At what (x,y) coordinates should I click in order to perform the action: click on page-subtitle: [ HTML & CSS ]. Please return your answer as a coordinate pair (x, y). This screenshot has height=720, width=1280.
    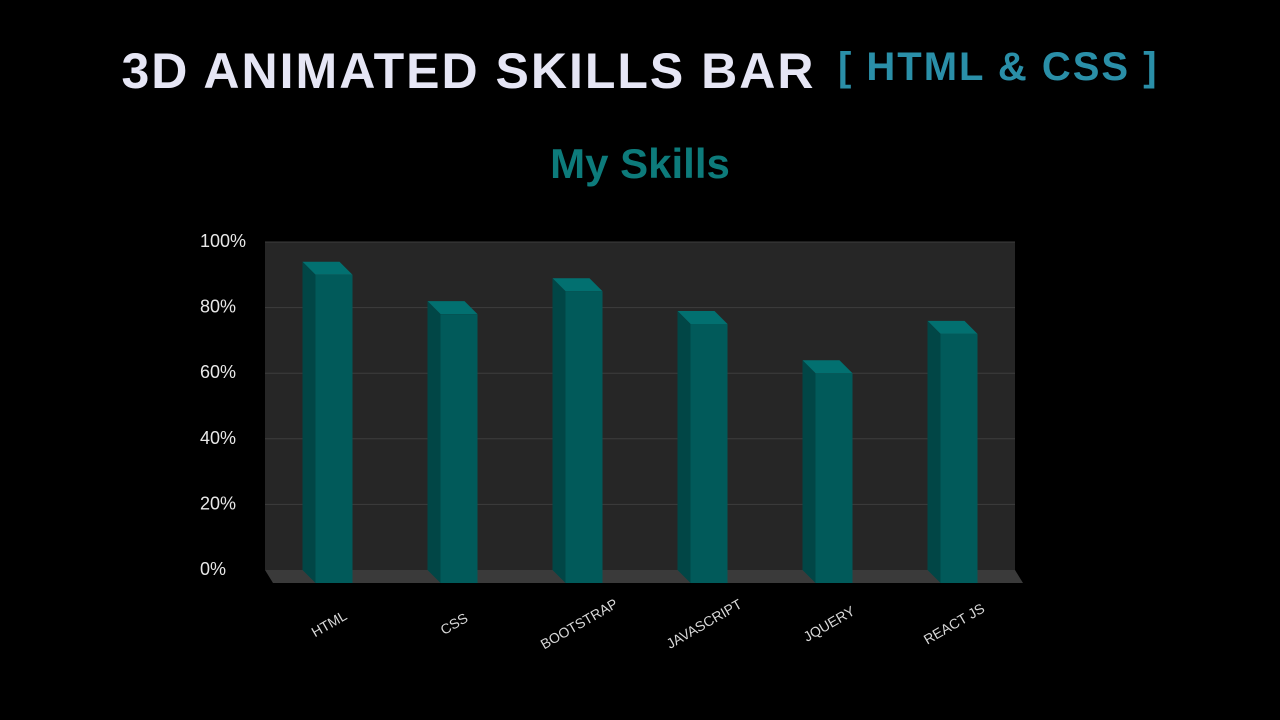
    Looking at the image, I should click on (998, 67).